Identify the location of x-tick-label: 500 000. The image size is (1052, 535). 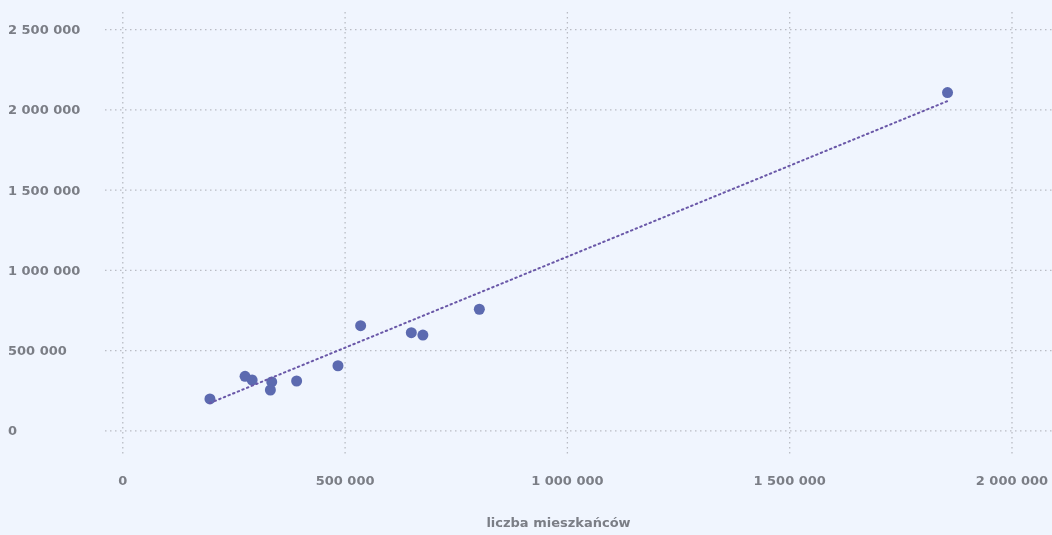
(345, 480).